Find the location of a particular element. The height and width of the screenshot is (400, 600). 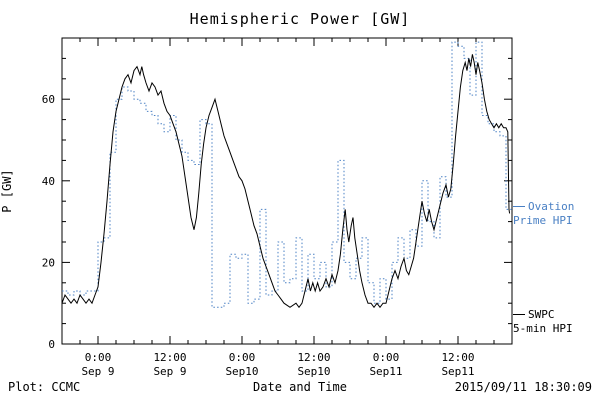

legend-swpc-line2: 5-min HPI is located at coordinates (543, 328).